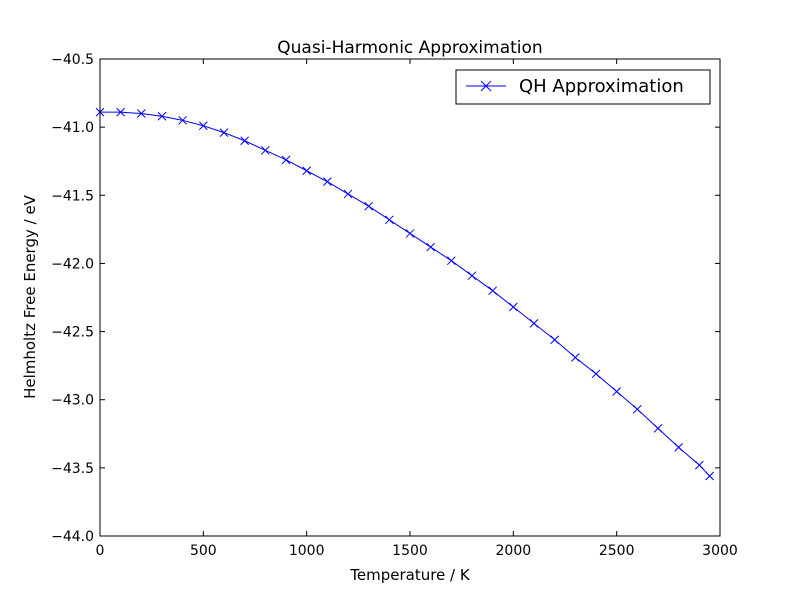  Describe the element at coordinates (203, 551) in the screenshot. I see `x-tick-label: 500` at that location.